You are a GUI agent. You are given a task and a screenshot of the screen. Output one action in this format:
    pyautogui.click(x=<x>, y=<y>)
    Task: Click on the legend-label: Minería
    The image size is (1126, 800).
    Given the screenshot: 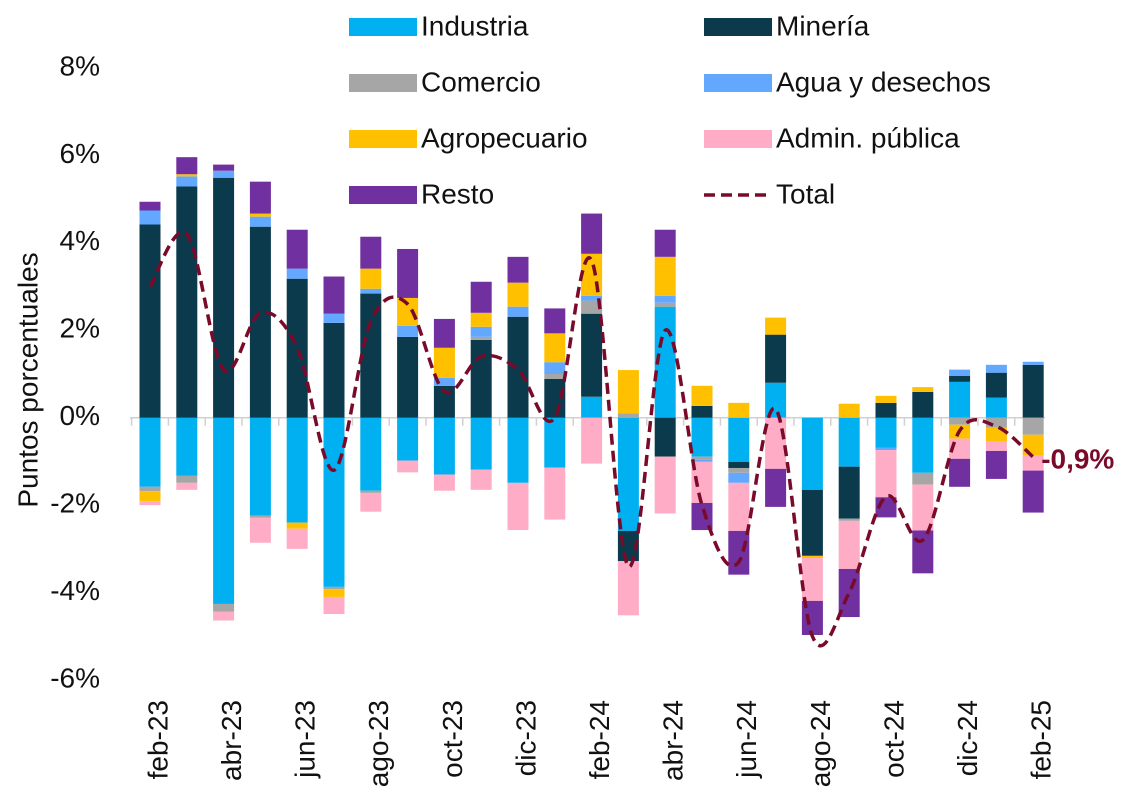 What is the action you would take?
    pyautogui.click(x=823, y=25)
    